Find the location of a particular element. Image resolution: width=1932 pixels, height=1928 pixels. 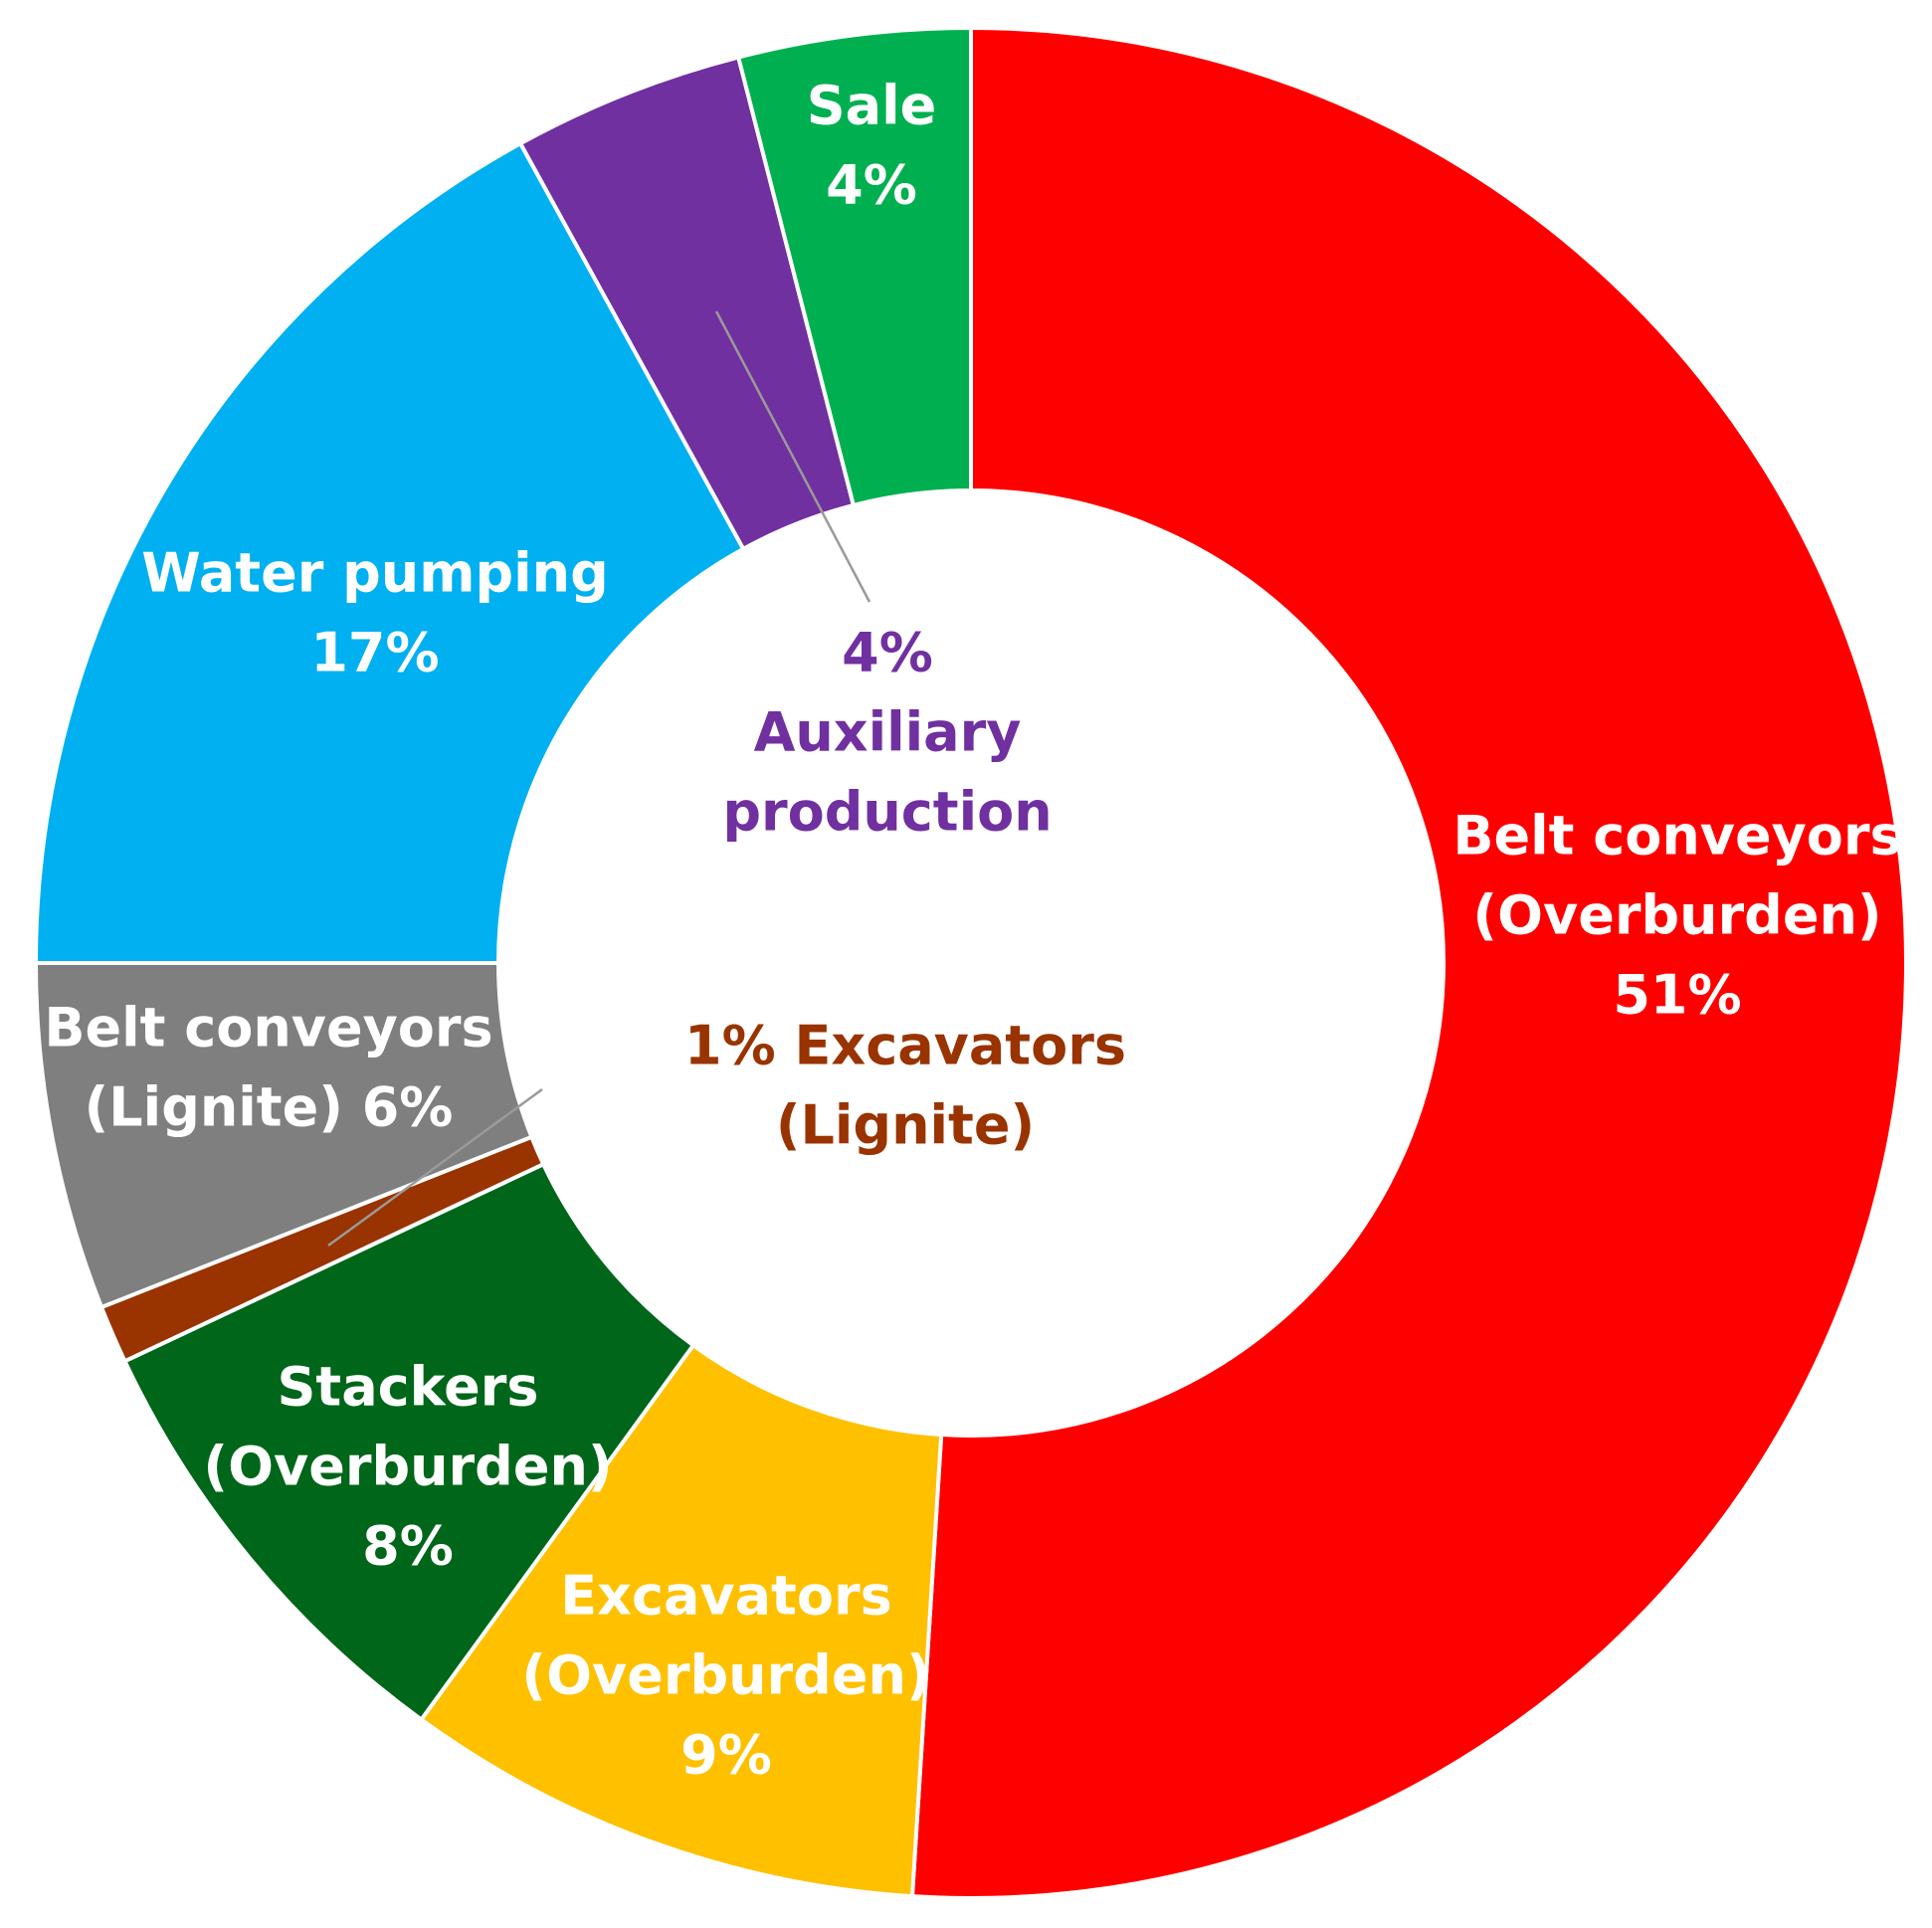

data-label-exc-ob: Excavators (Overburden) 9% is located at coordinates (725, 1676).